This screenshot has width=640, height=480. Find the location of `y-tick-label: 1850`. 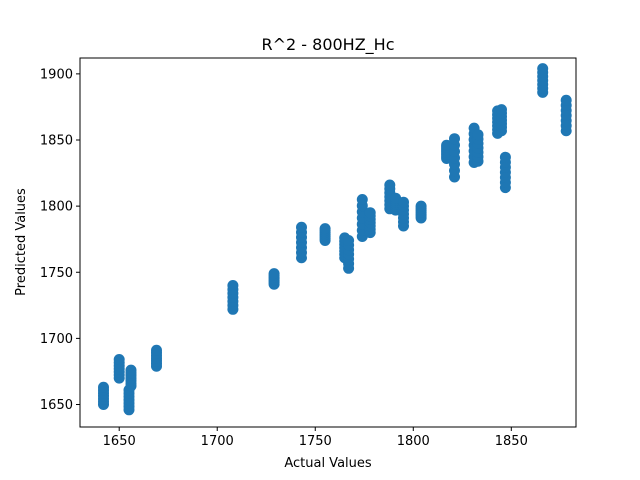

y-tick-label: 1850 is located at coordinates (56, 141).